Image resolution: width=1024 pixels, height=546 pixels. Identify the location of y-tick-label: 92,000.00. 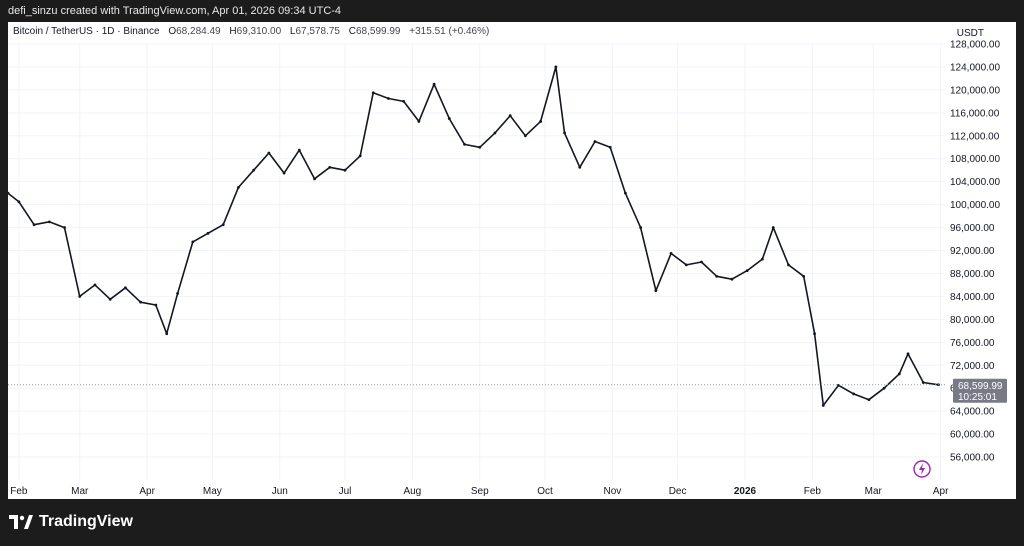
(972, 251).